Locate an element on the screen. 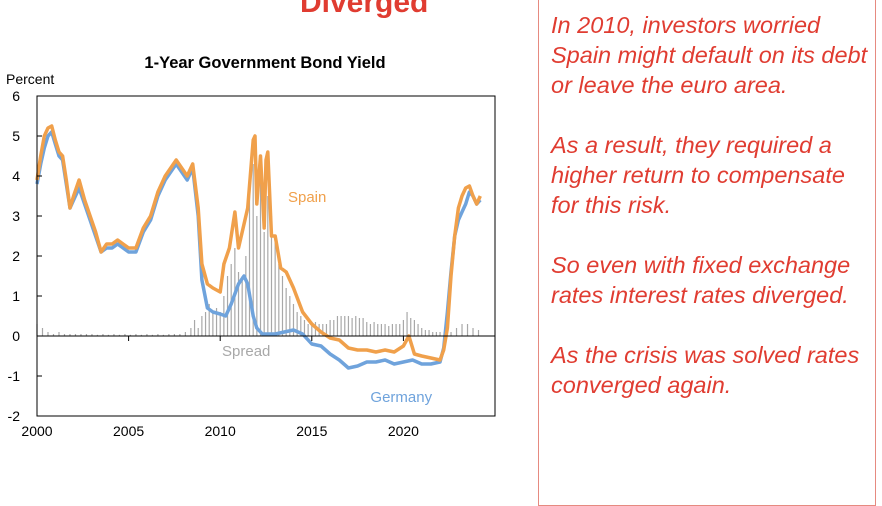 This screenshot has width=882, height=506. y-axis-label: Percent is located at coordinates (30, 79).